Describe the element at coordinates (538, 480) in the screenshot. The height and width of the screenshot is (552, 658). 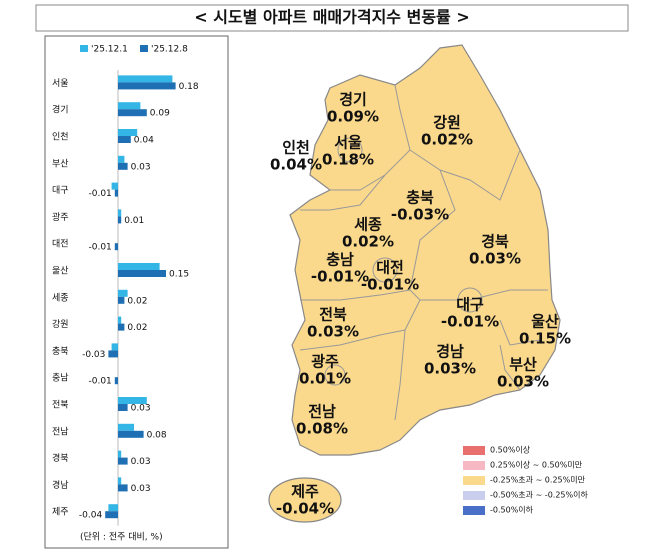
I see `map-legend-label: -0.25%초과 ~ 0.25%미만` at that location.